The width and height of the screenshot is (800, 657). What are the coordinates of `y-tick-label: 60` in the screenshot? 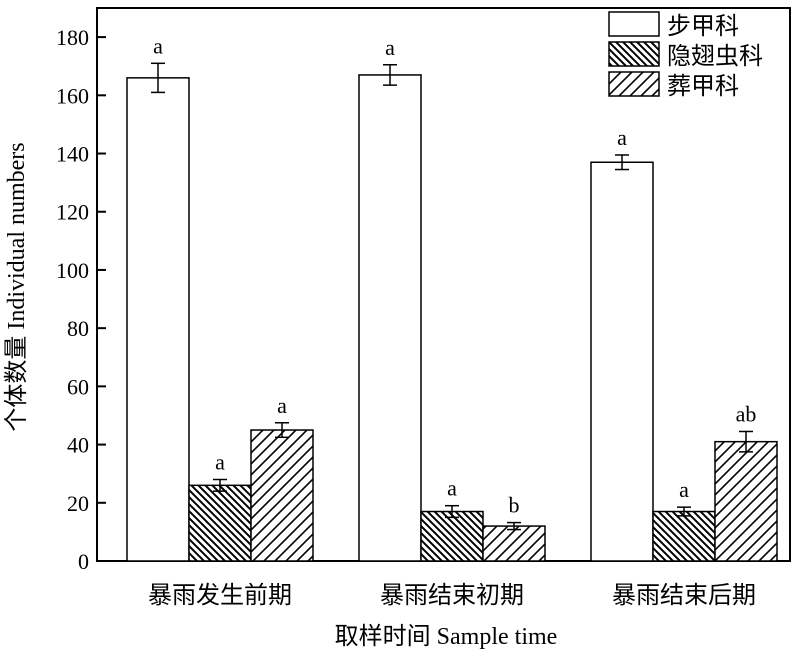 It's located at (78, 386).